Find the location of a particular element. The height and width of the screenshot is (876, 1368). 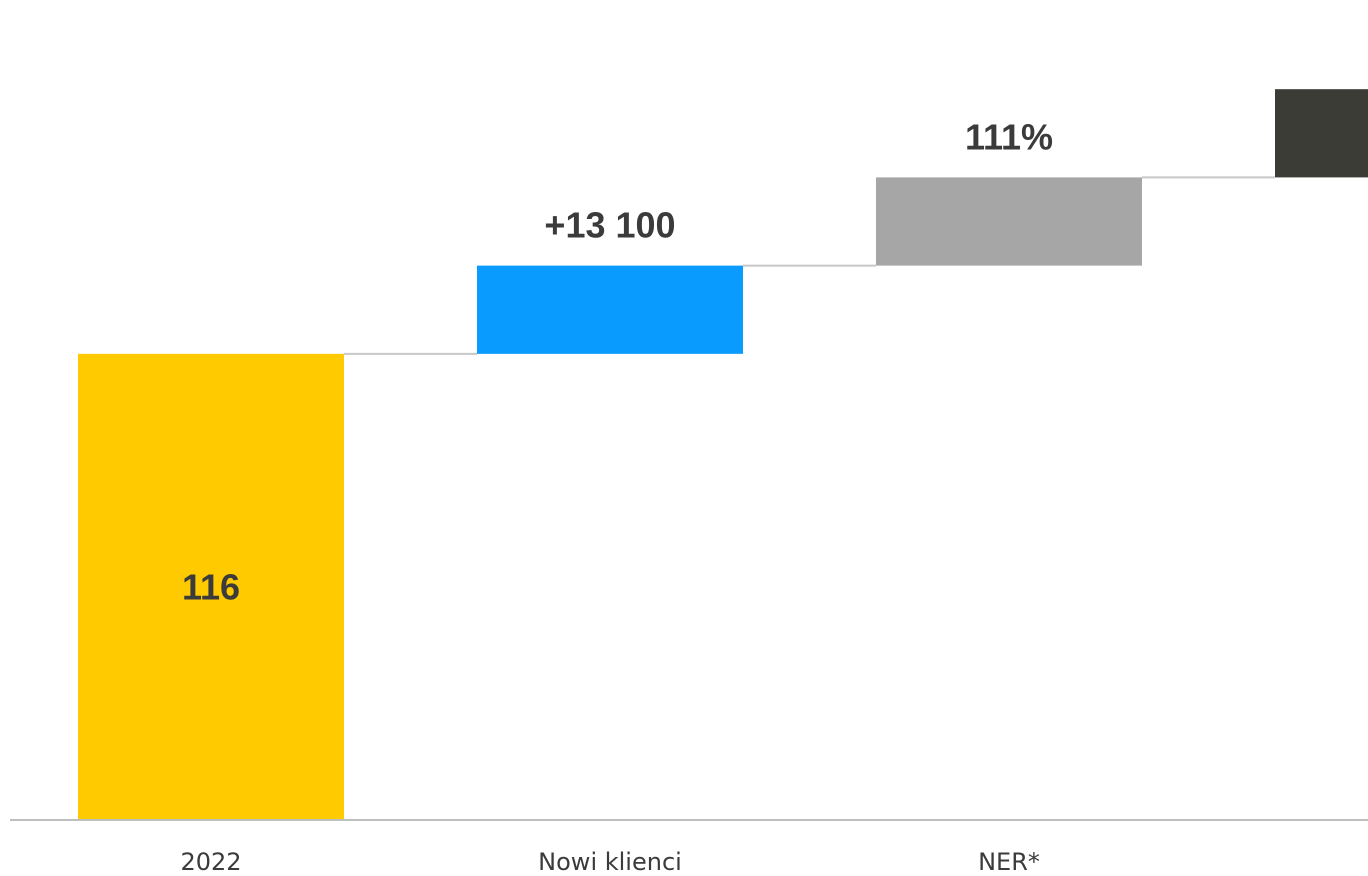

bar-ner is located at coordinates (1009, 221).